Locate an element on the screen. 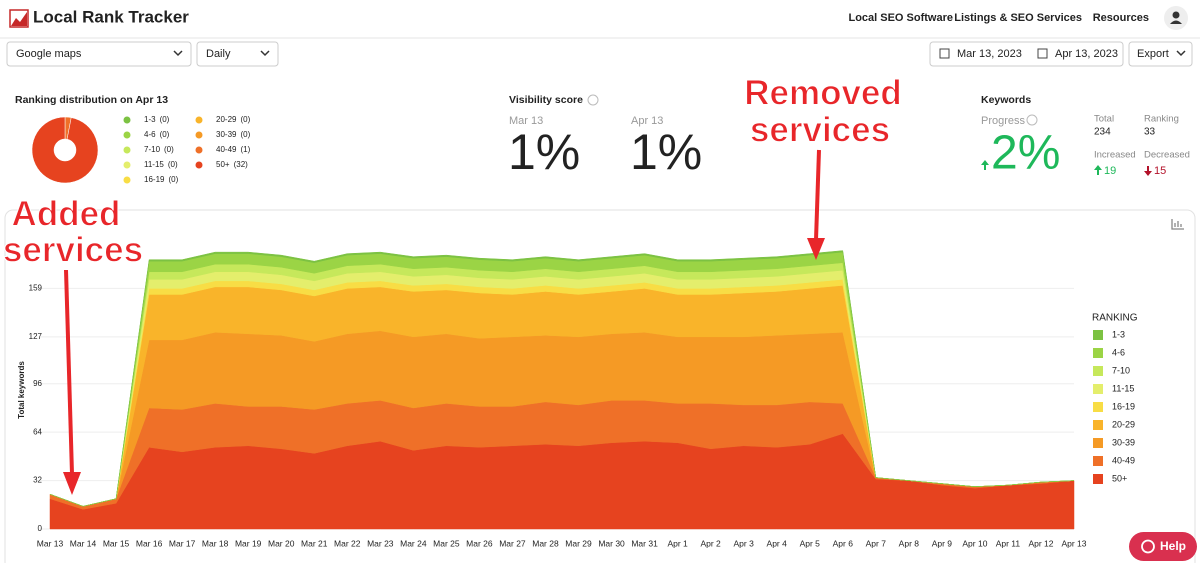  logo-icon is located at coordinates (19, 19).